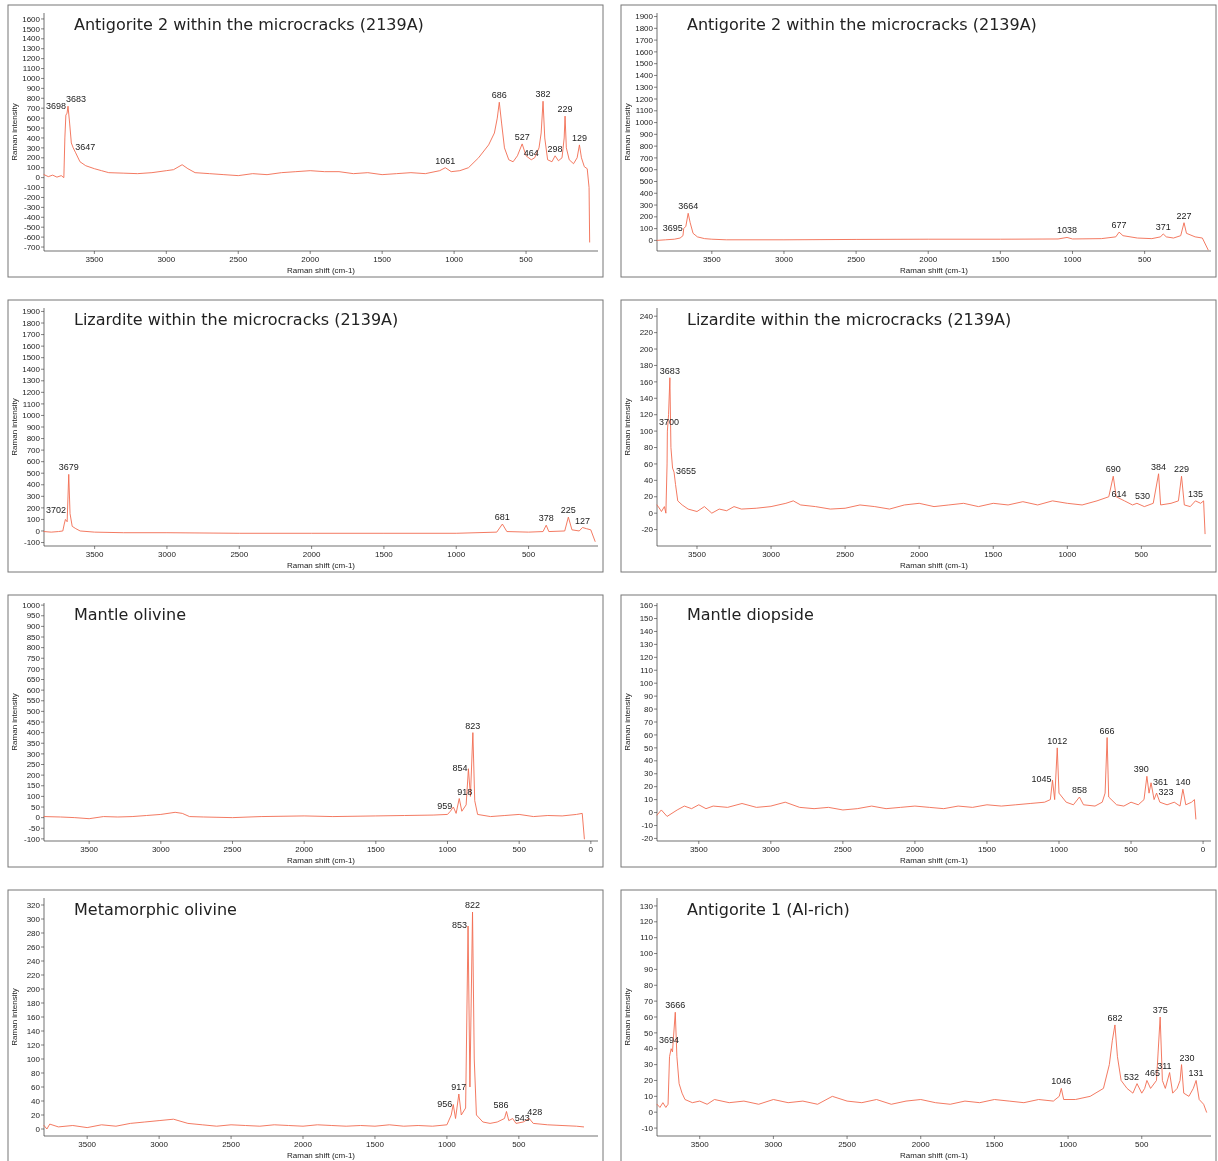 This screenshot has width=1218, height=1161. I want to click on annotation: 532, so click(1132, 1076).